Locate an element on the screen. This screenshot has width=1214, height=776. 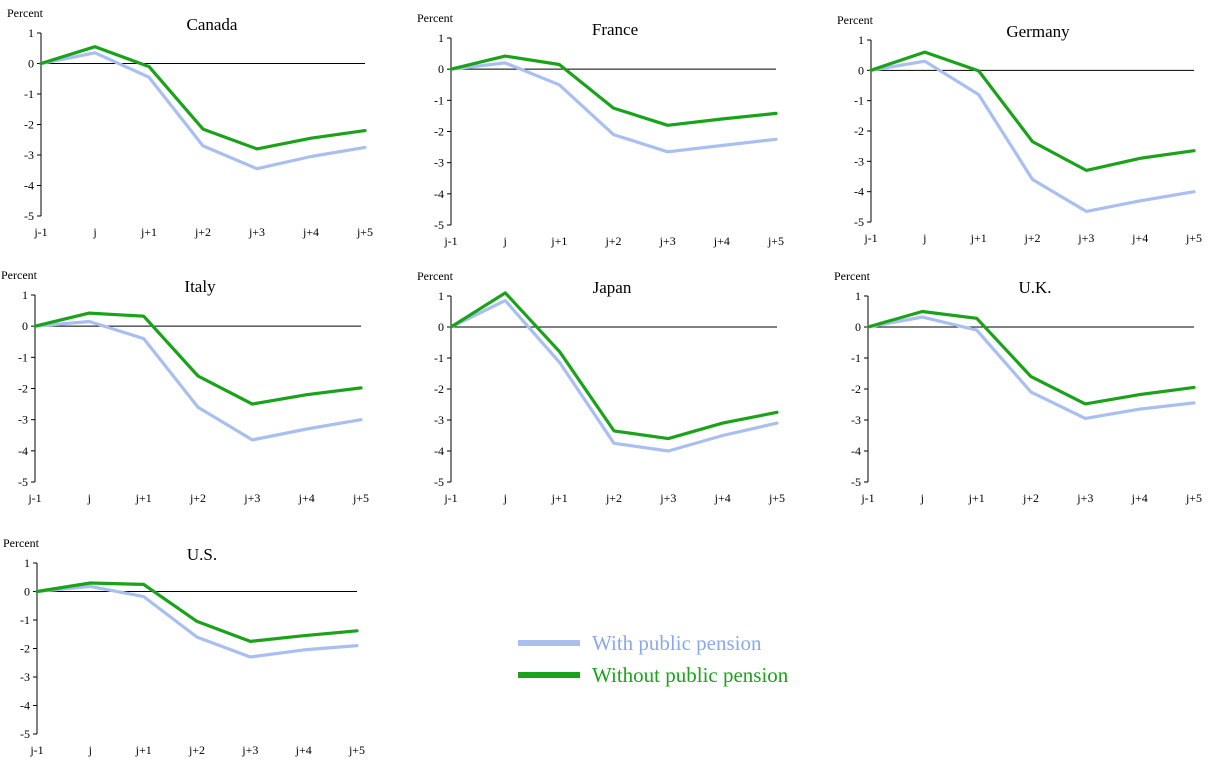
legend-item-without: Without public pension is located at coordinates (653, 675).